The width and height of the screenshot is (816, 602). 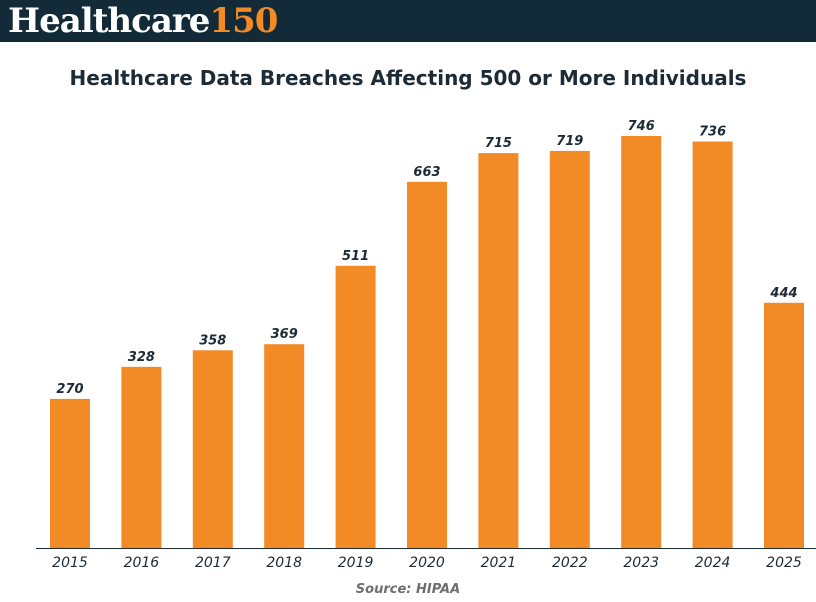 I want to click on logo-word: Healthcare, so click(x=109, y=21).